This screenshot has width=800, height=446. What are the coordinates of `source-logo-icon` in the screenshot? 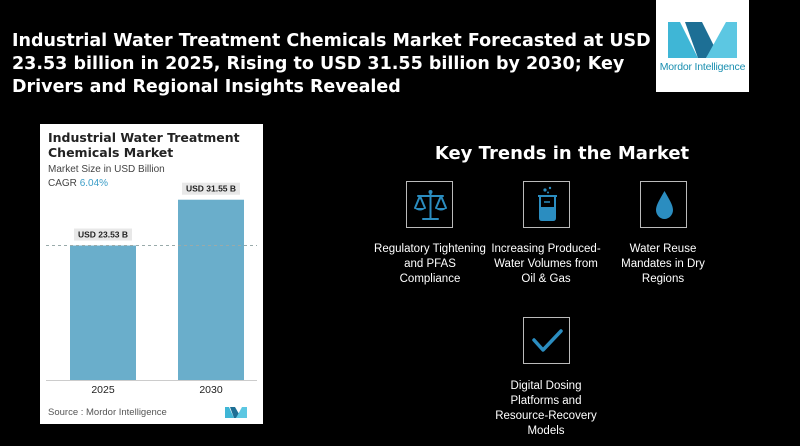 It's located at (236, 412).